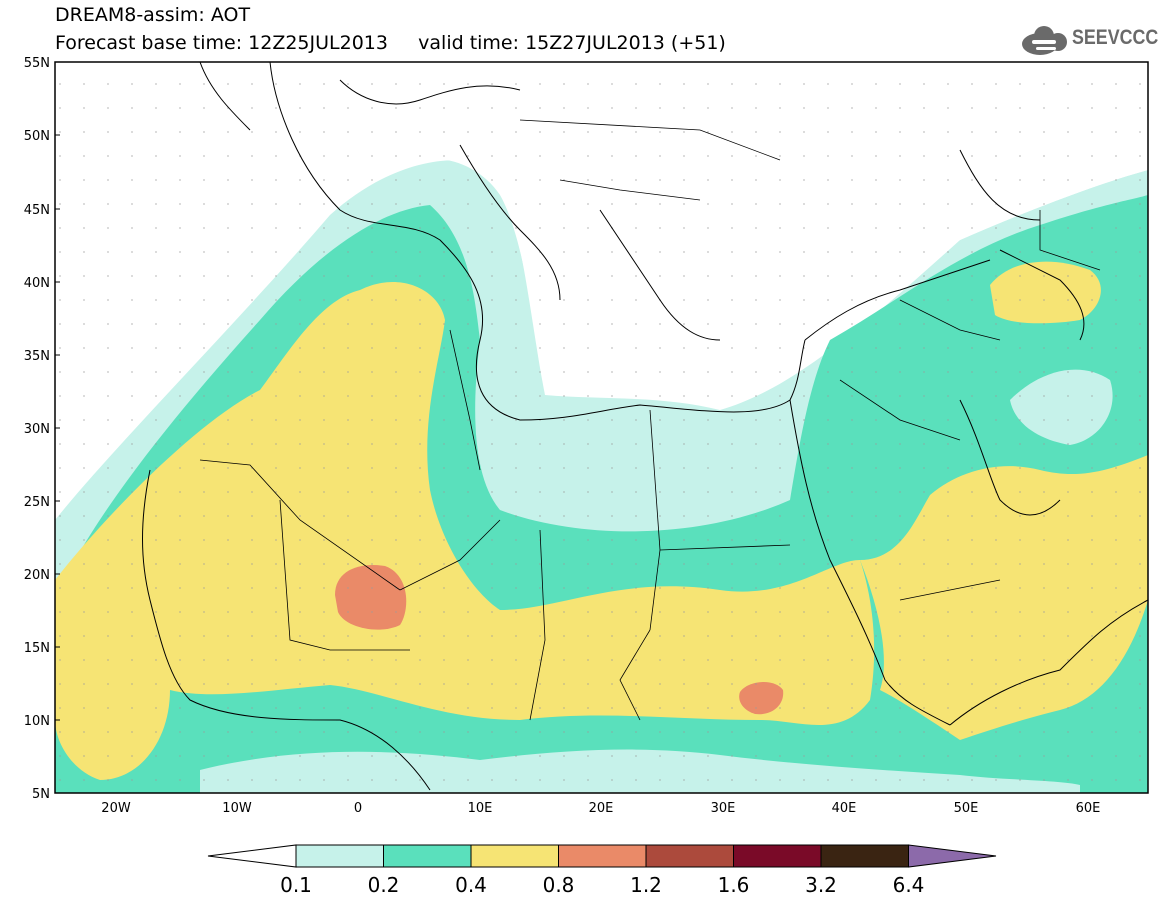 This screenshot has width=1165, height=905. I want to click on logo-text: SEEVCCC, so click(1115, 37).